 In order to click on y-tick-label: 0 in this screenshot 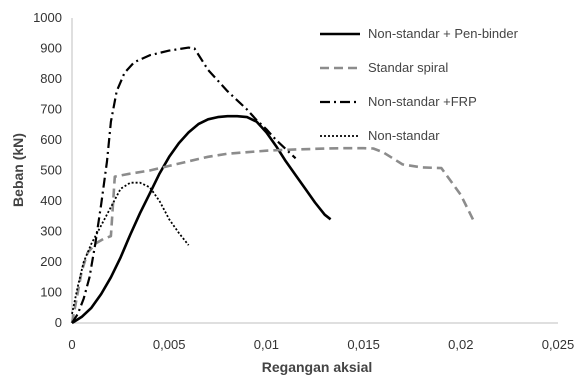, I will do `click(58, 322)`.